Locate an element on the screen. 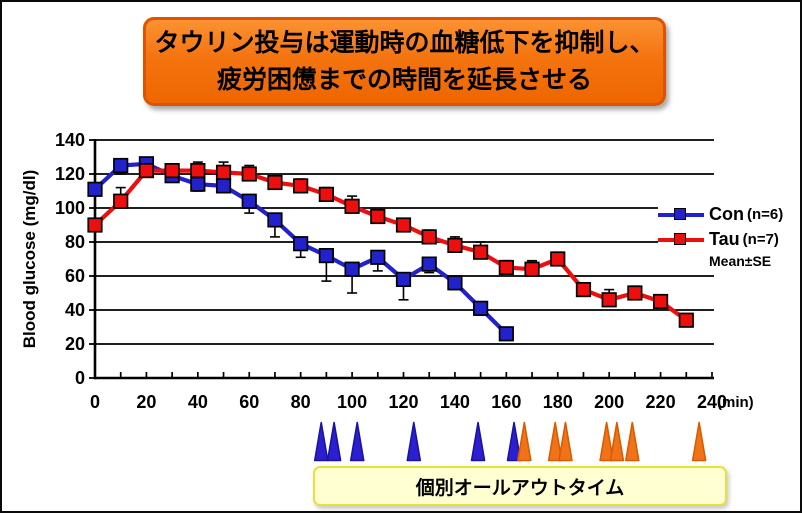 This screenshot has height=513, width=802. chart-legend: Con (n=6) Tau (n=7) Mean±SE is located at coordinates (729, 236).